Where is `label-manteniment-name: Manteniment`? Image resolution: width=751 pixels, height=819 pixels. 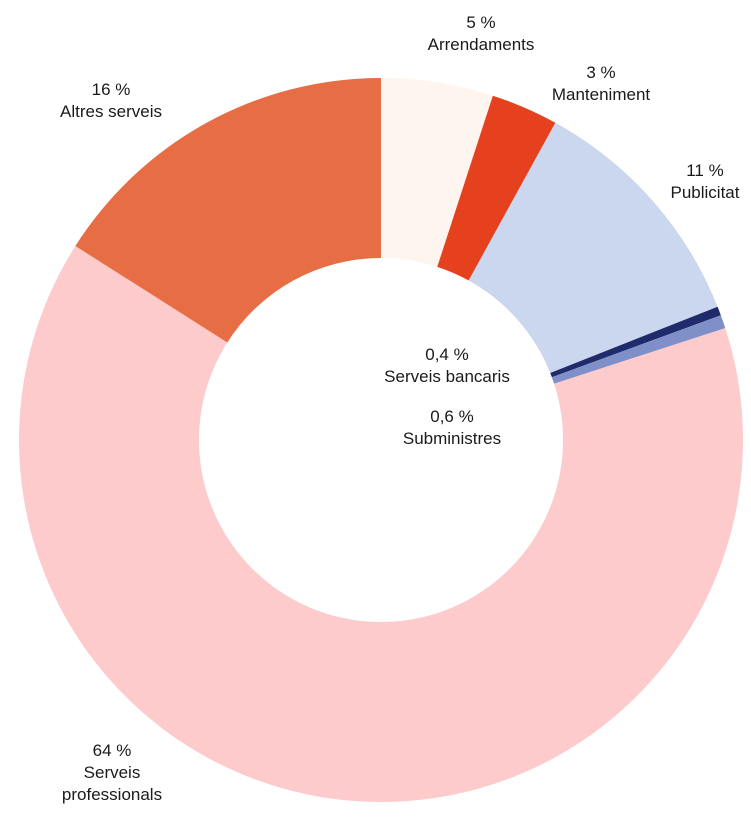 label-manteniment-name: Manteniment is located at coordinates (601, 94).